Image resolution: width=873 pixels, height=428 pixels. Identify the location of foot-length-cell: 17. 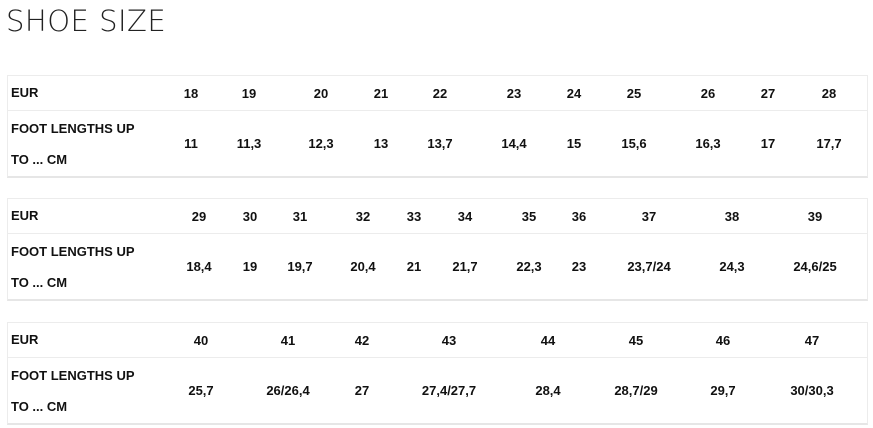
(768, 143).